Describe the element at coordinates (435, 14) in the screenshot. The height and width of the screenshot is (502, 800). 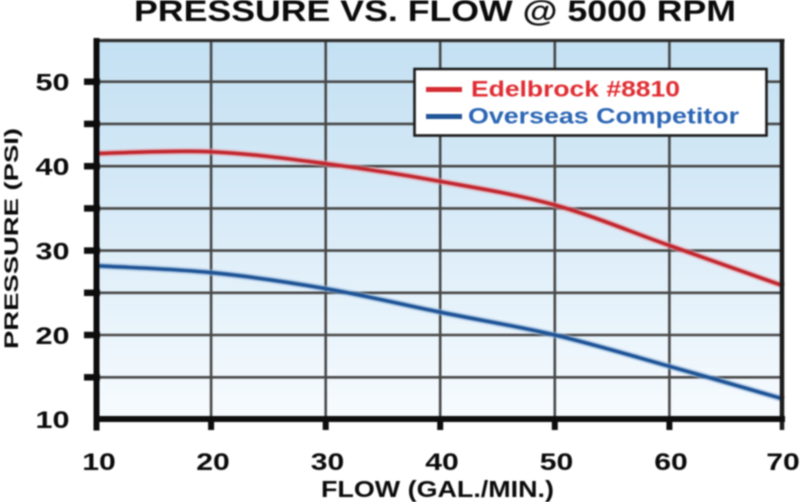
I see `svg-text: PRESSURE VS. FLOW @ 5000 RPM` at that location.